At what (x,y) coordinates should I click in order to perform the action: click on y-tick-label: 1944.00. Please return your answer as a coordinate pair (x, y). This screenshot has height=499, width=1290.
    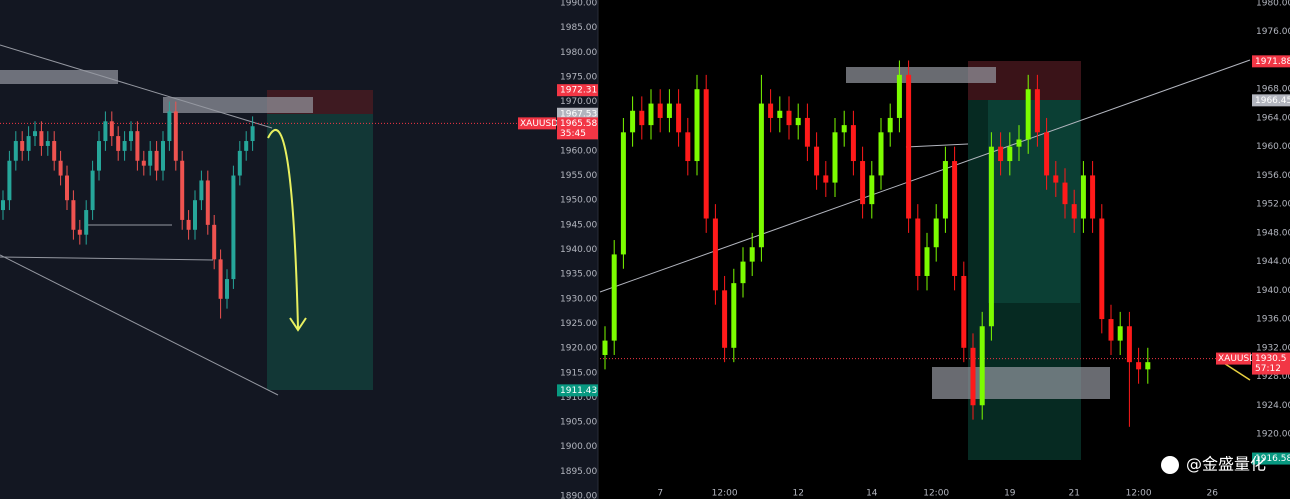
    Looking at the image, I should click on (1273, 262).